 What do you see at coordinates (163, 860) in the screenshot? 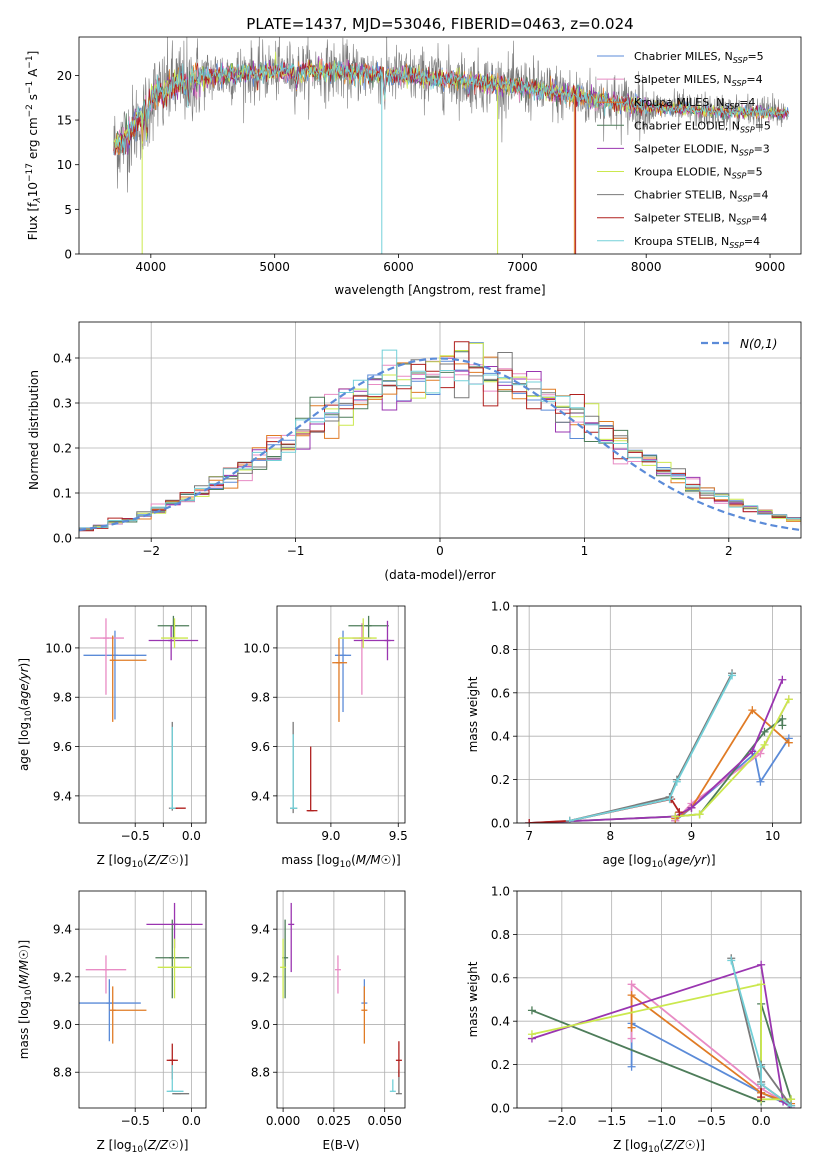
I see `axis-label-part: Z/Z☉` at bounding box center [163, 860].